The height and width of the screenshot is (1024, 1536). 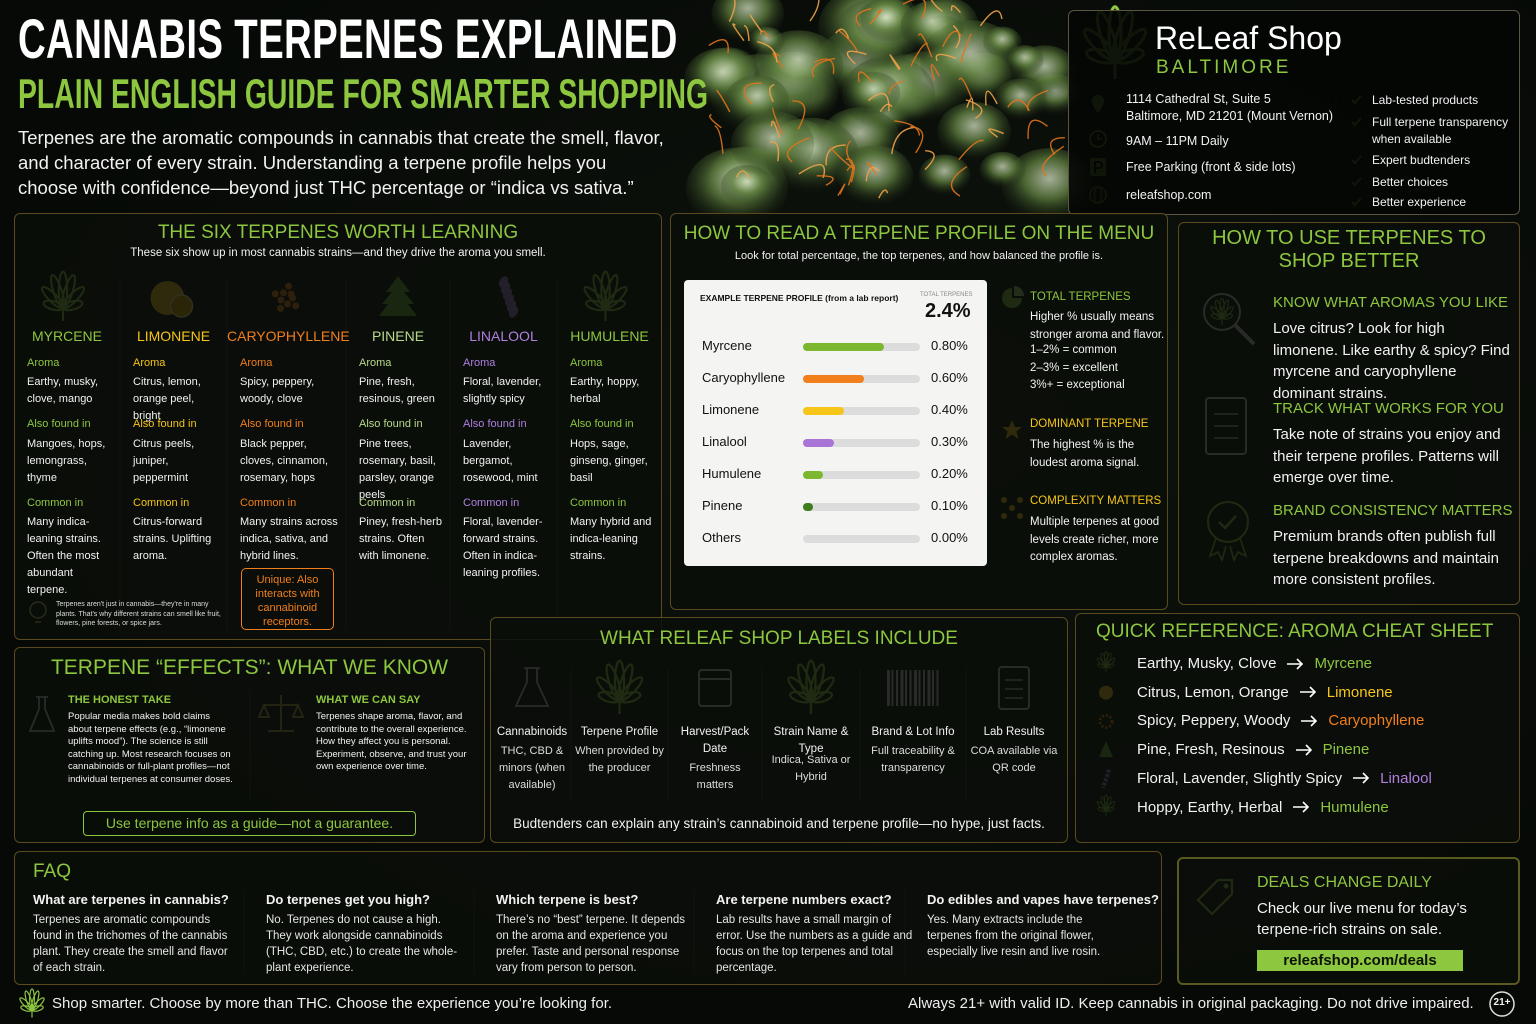 What do you see at coordinates (861, 411) in the screenshot?
I see `bar-track` at bounding box center [861, 411].